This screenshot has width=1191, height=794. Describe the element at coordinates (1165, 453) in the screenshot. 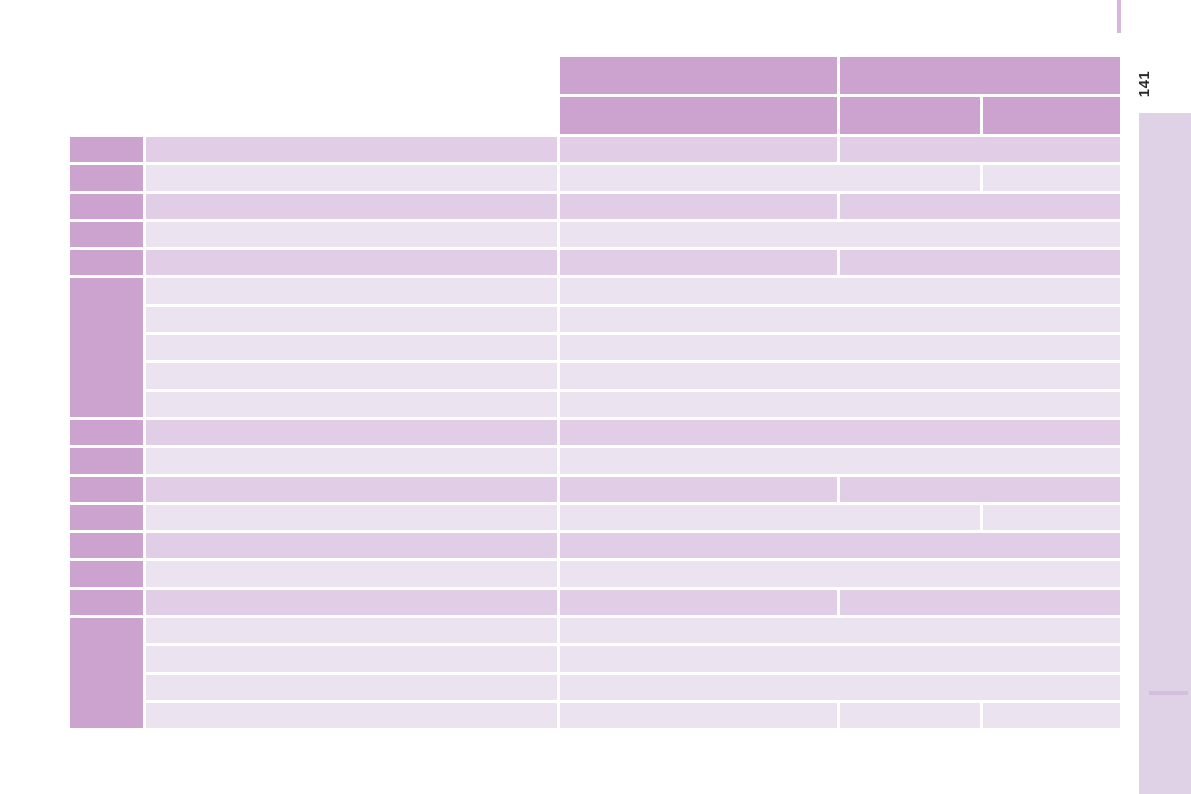

I see `section-tab` at that location.